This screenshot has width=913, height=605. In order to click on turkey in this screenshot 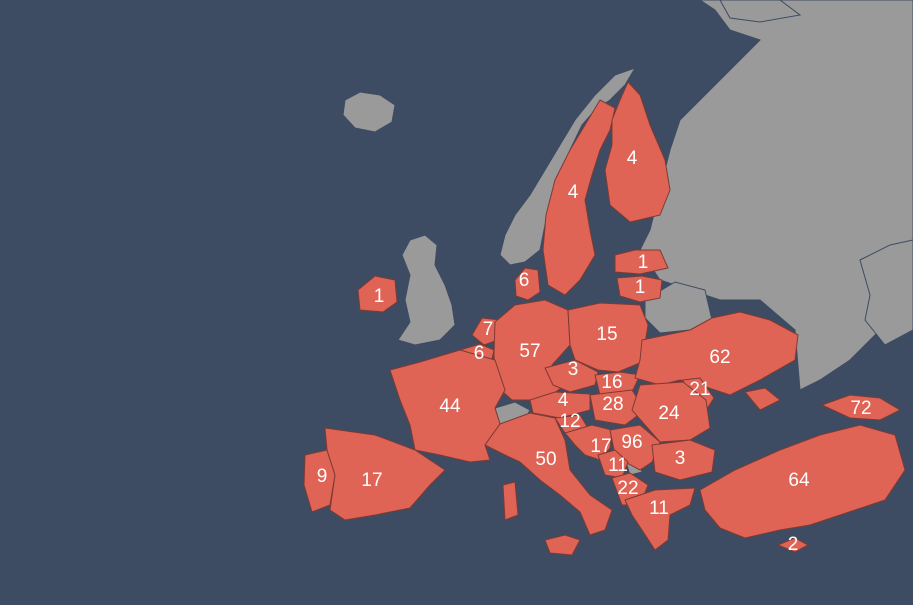, I will do `click(802, 481)`.